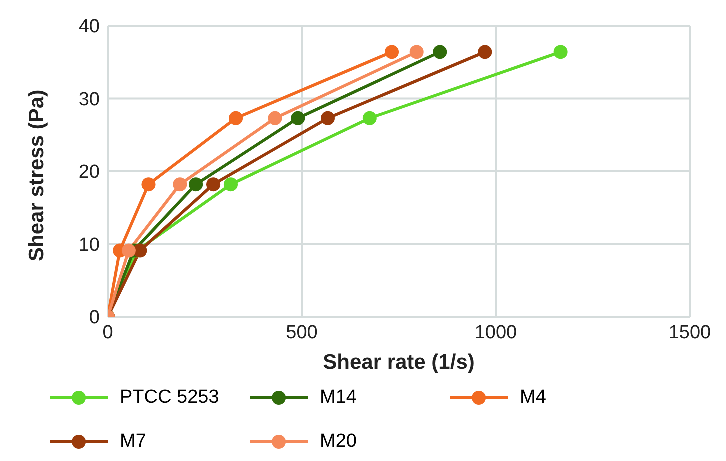 Image resolution: width=726 pixels, height=461 pixels. What do you see at coordinates (170, 398) in the screenshot?
I see `legend-label: PTCC 5253` at bounding box center [170, 398].